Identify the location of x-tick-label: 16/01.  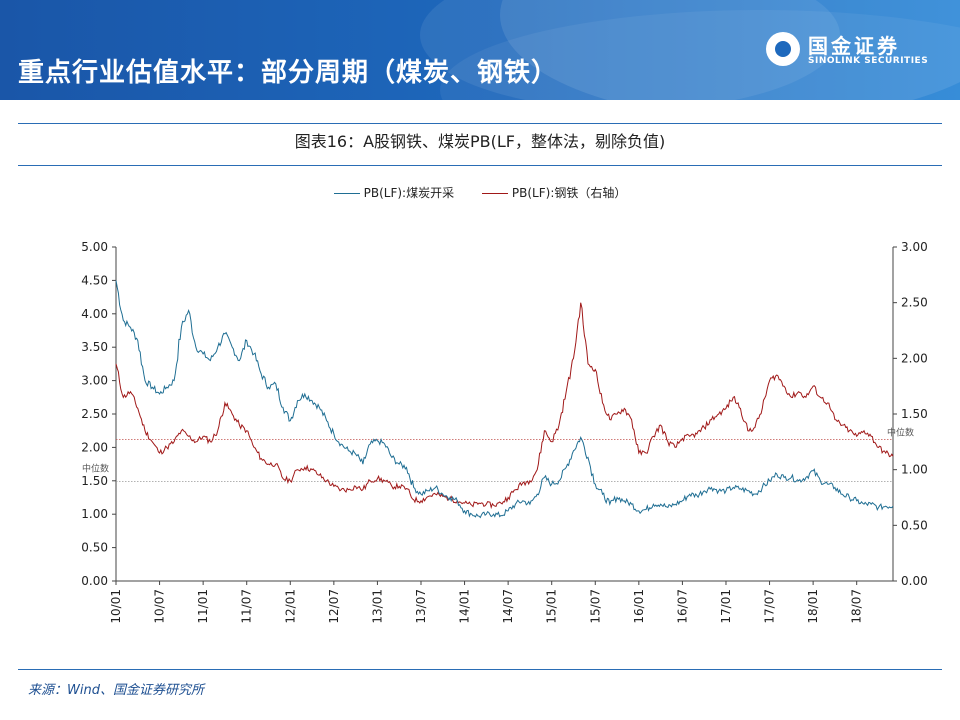
(639, 606).